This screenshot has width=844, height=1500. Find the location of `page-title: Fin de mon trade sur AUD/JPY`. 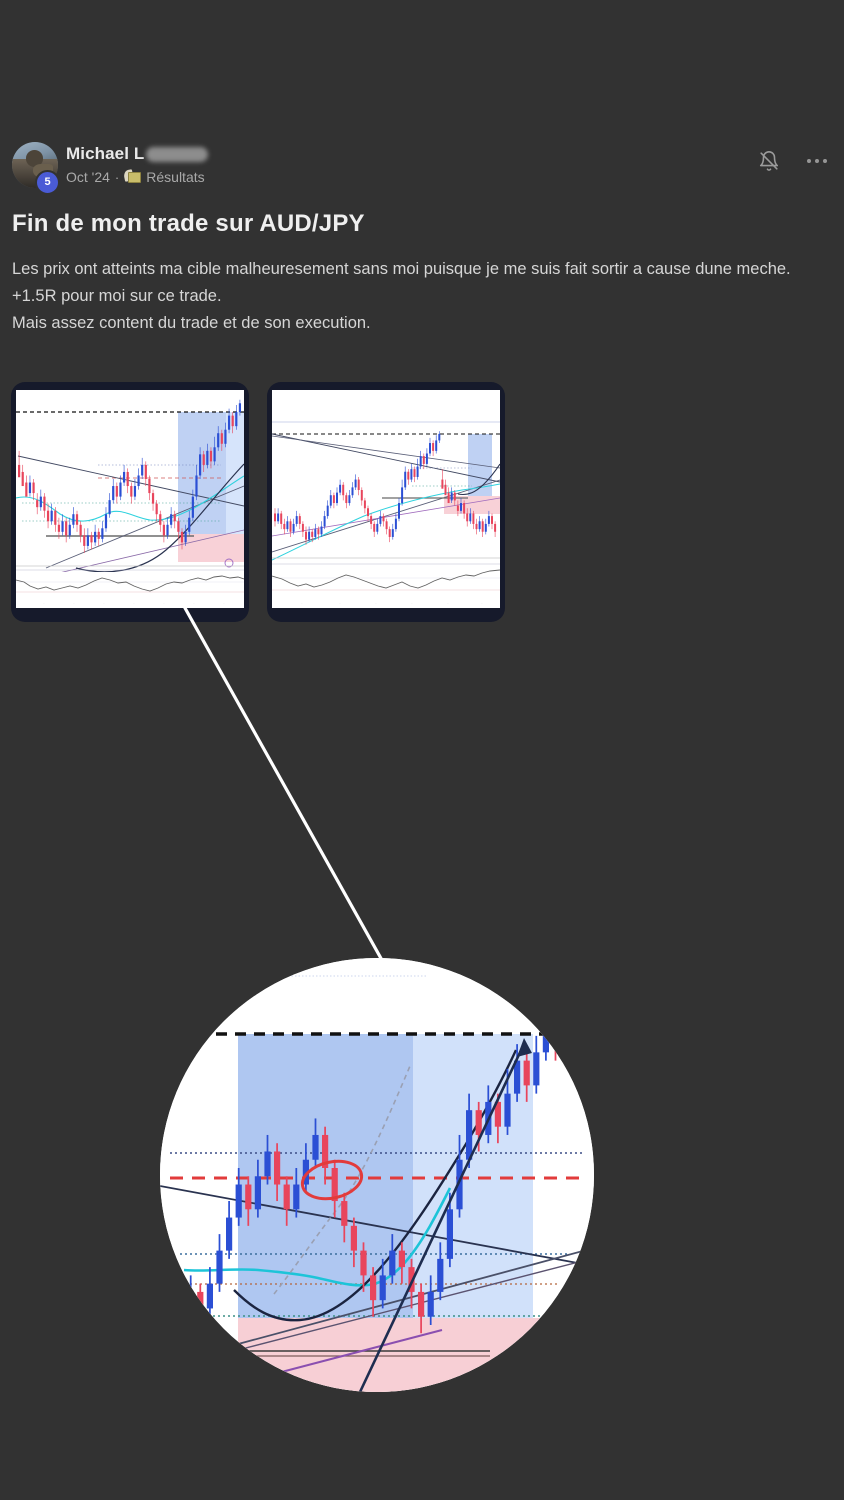

page-title: Fin de mon trade sur AUD/JPY is located at coordinates (188, 223).